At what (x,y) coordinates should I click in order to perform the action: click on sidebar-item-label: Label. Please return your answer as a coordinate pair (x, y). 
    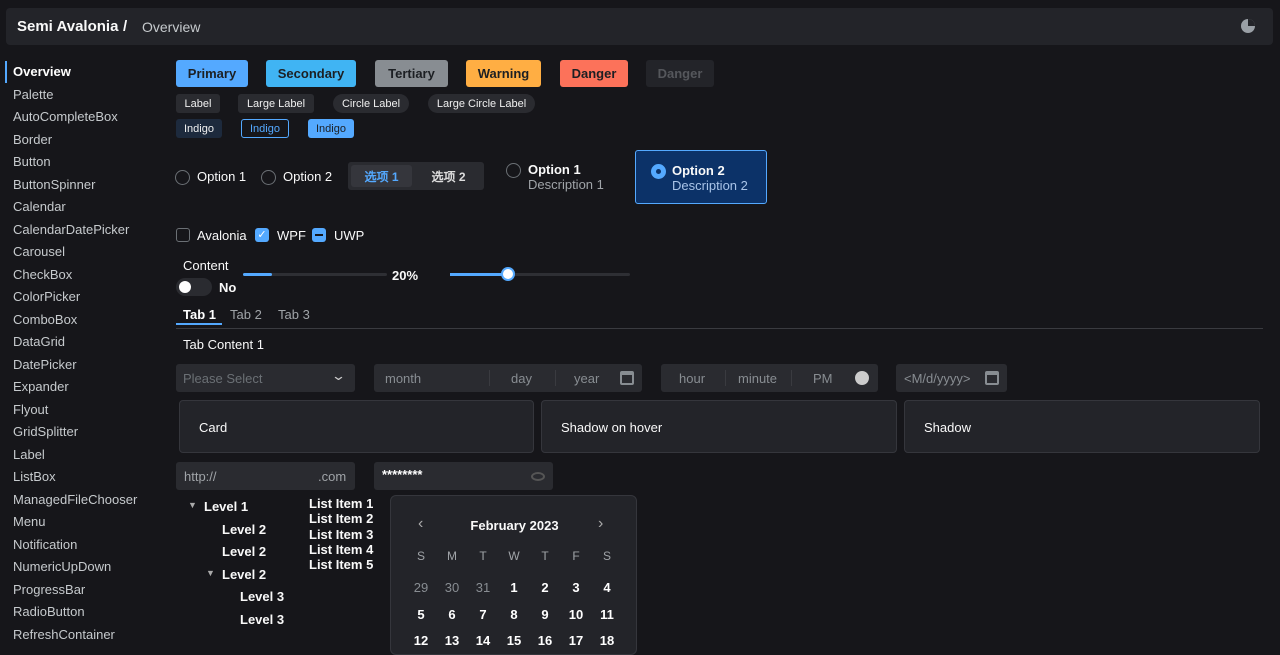
    Looking at the image, I should click on (29, 454).